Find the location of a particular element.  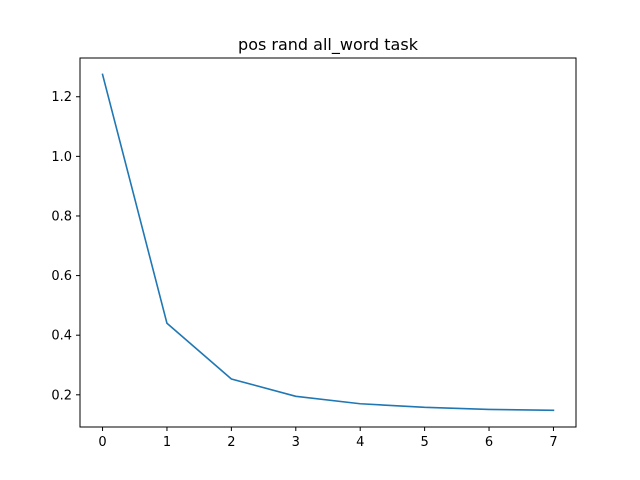

x-tick-label: 6 is located at coordinates (489, 442).